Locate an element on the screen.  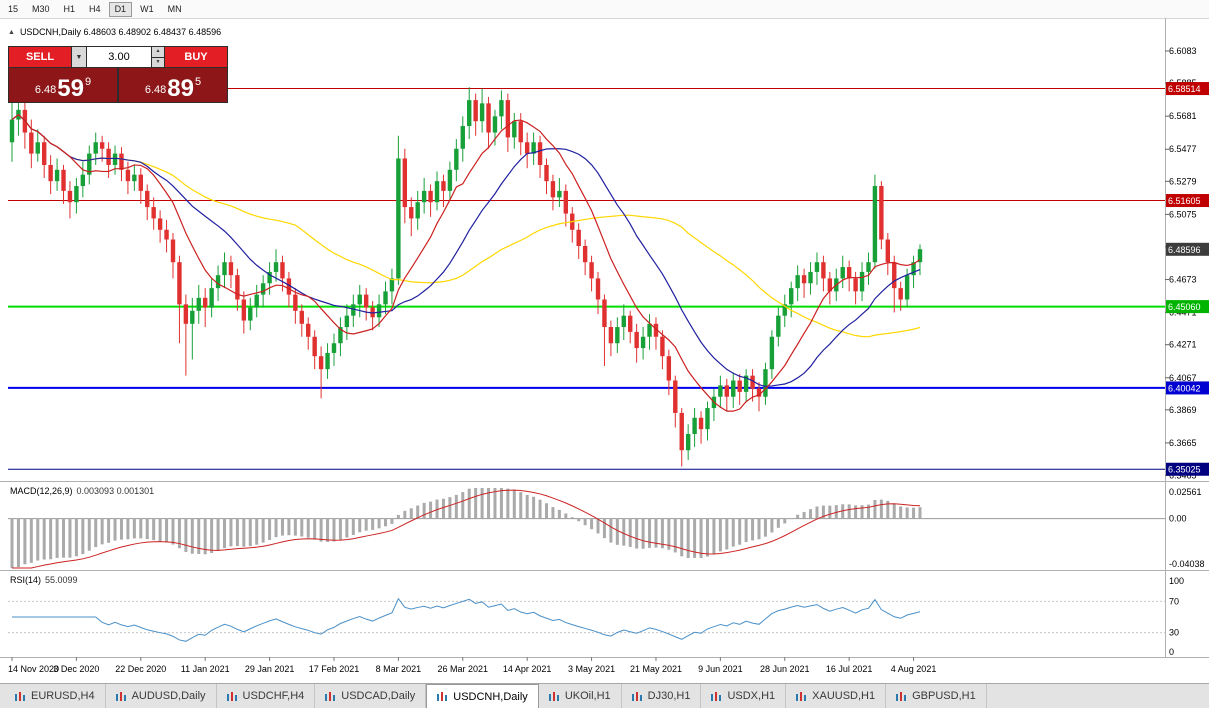
timeframe-m30: M30 is located at coordinates (41, 9).